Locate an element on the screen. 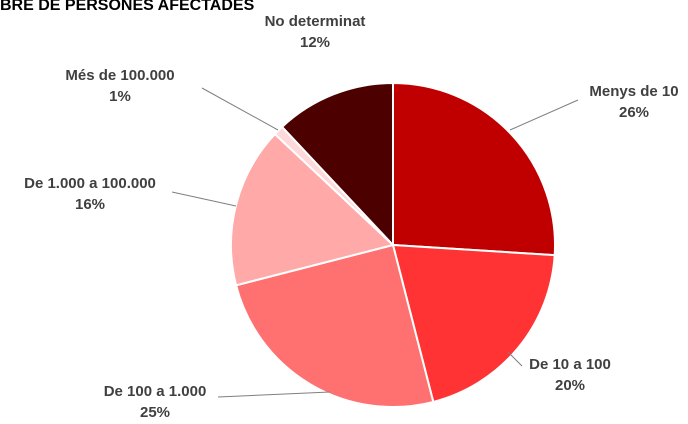 This screenshot has width=688, height=424. slice-label: Més de 100.000 is located at coordinates (119, 75).